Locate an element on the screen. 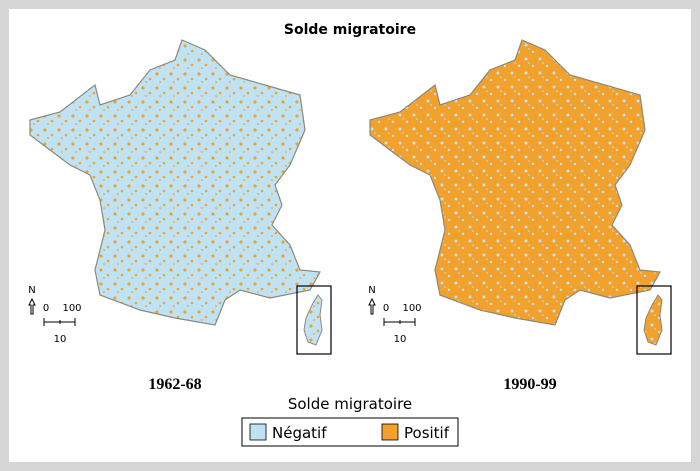 The width and height of the screenshot is (700, 471). legend-title: Solde migratoire is located at coordinates (350, 404).